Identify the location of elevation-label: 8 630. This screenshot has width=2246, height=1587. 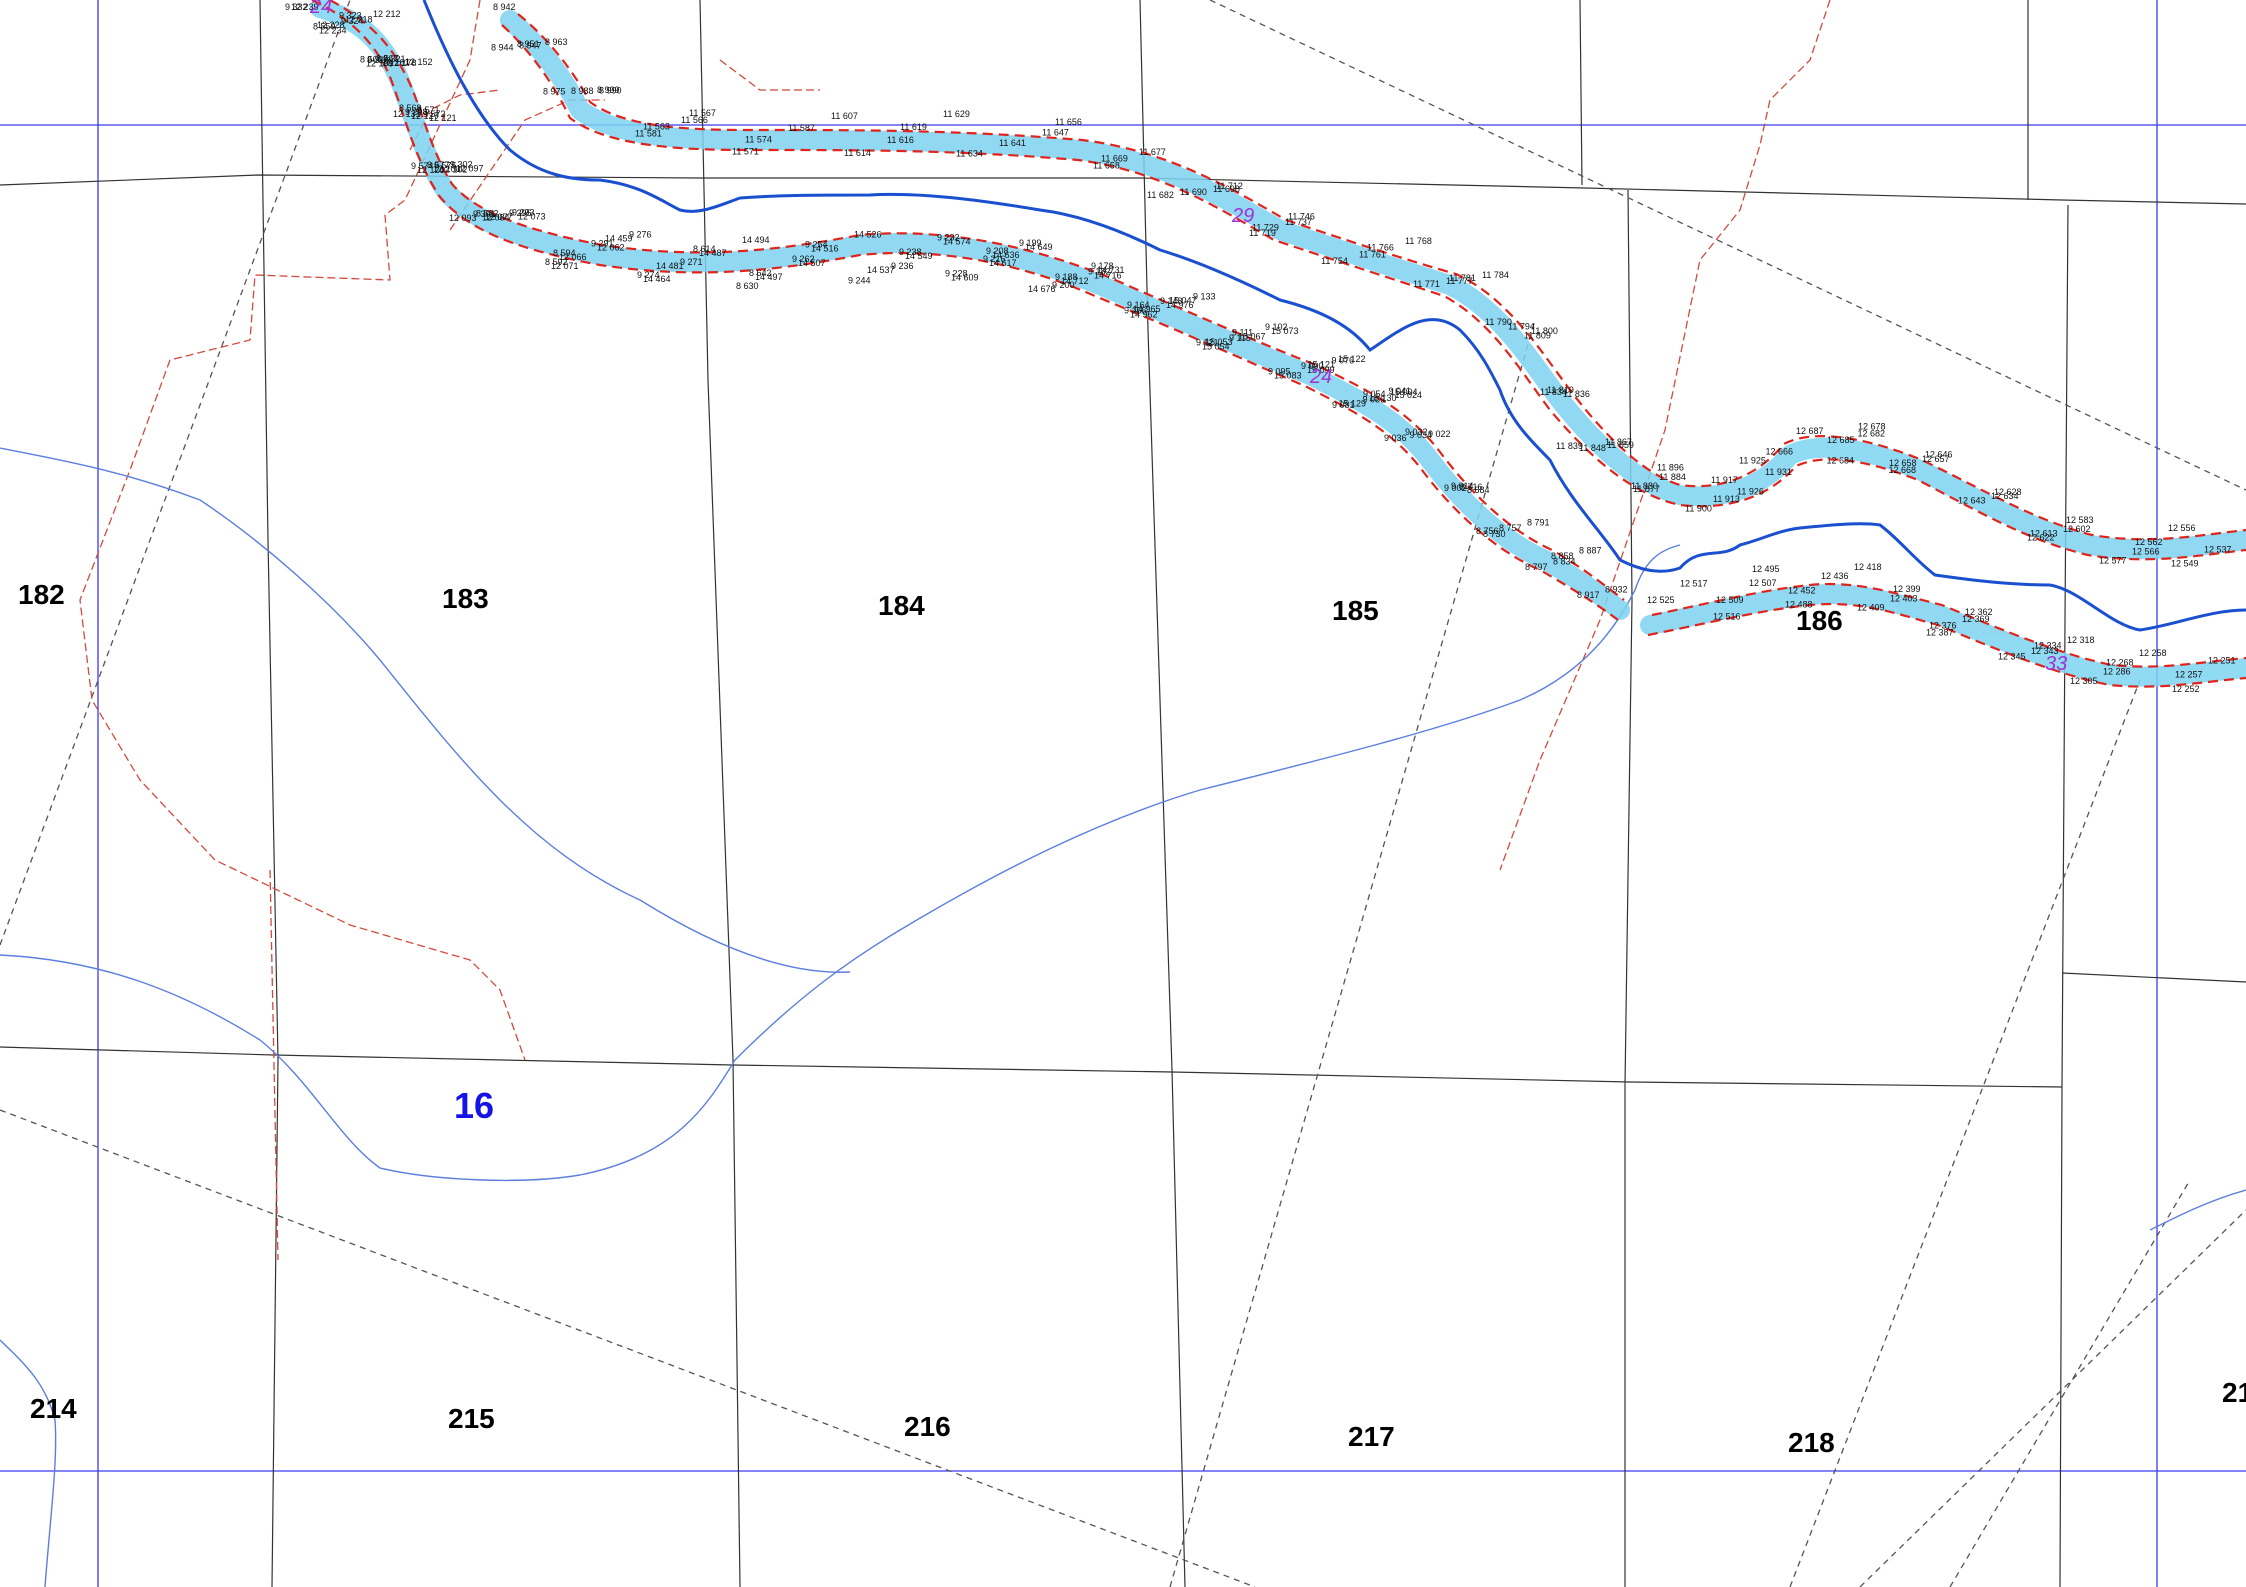
(747, 286).